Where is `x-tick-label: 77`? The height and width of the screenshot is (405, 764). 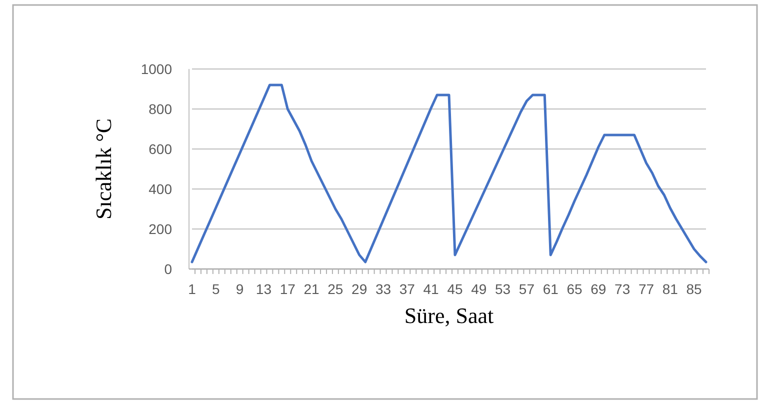 x-tick-label: 77 is located at coordinates (646, 289).